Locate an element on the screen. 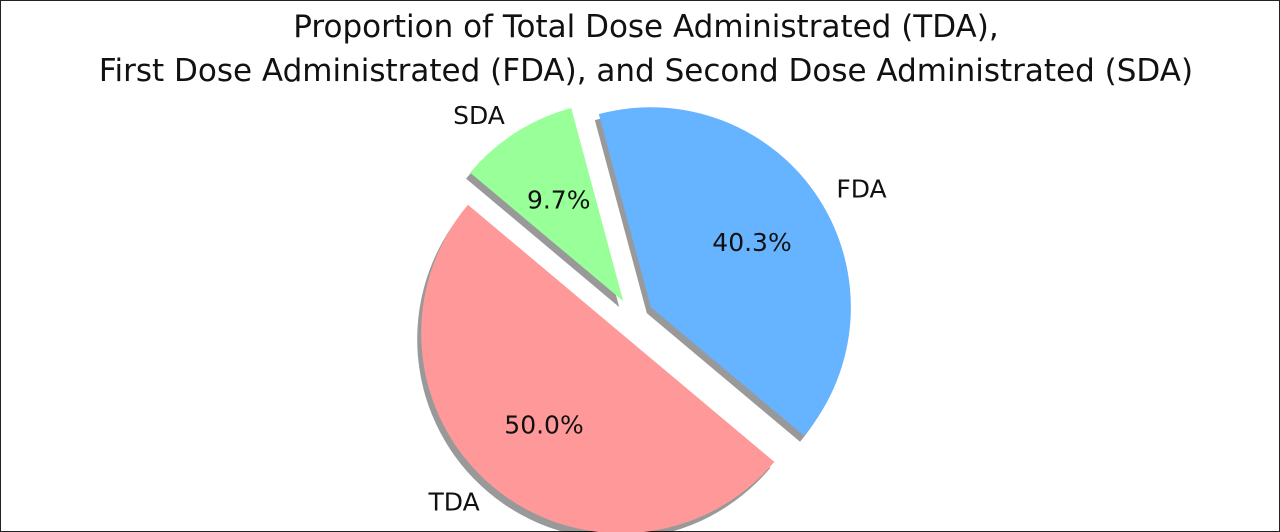 The image size is (1280, 532). slice-label-fda: FDA is located at coordinates (861, 188).